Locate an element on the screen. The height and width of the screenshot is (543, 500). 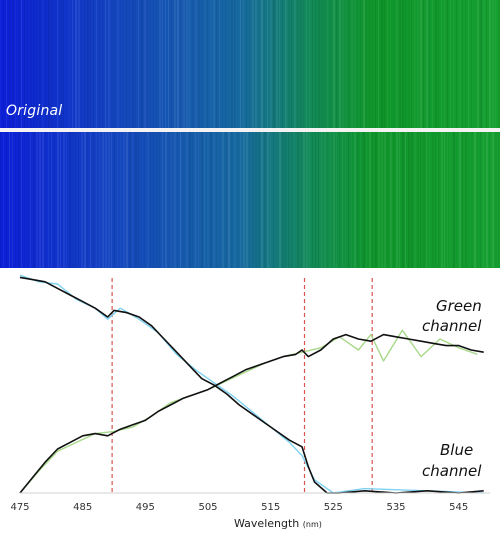
green-channel-label-line1: Green is located at coordinates (459, 306).